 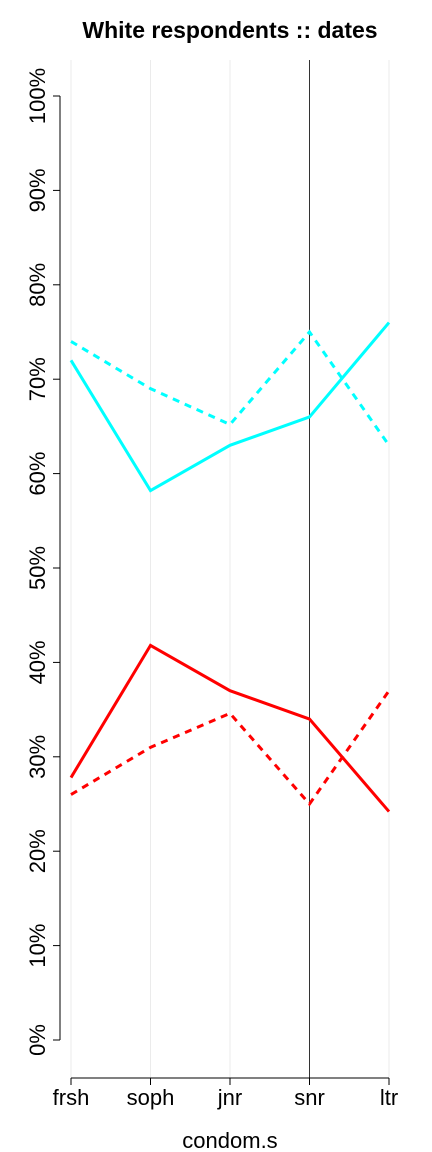 I want to click on x-tick-label: soph, so click(x=151, y=1097).